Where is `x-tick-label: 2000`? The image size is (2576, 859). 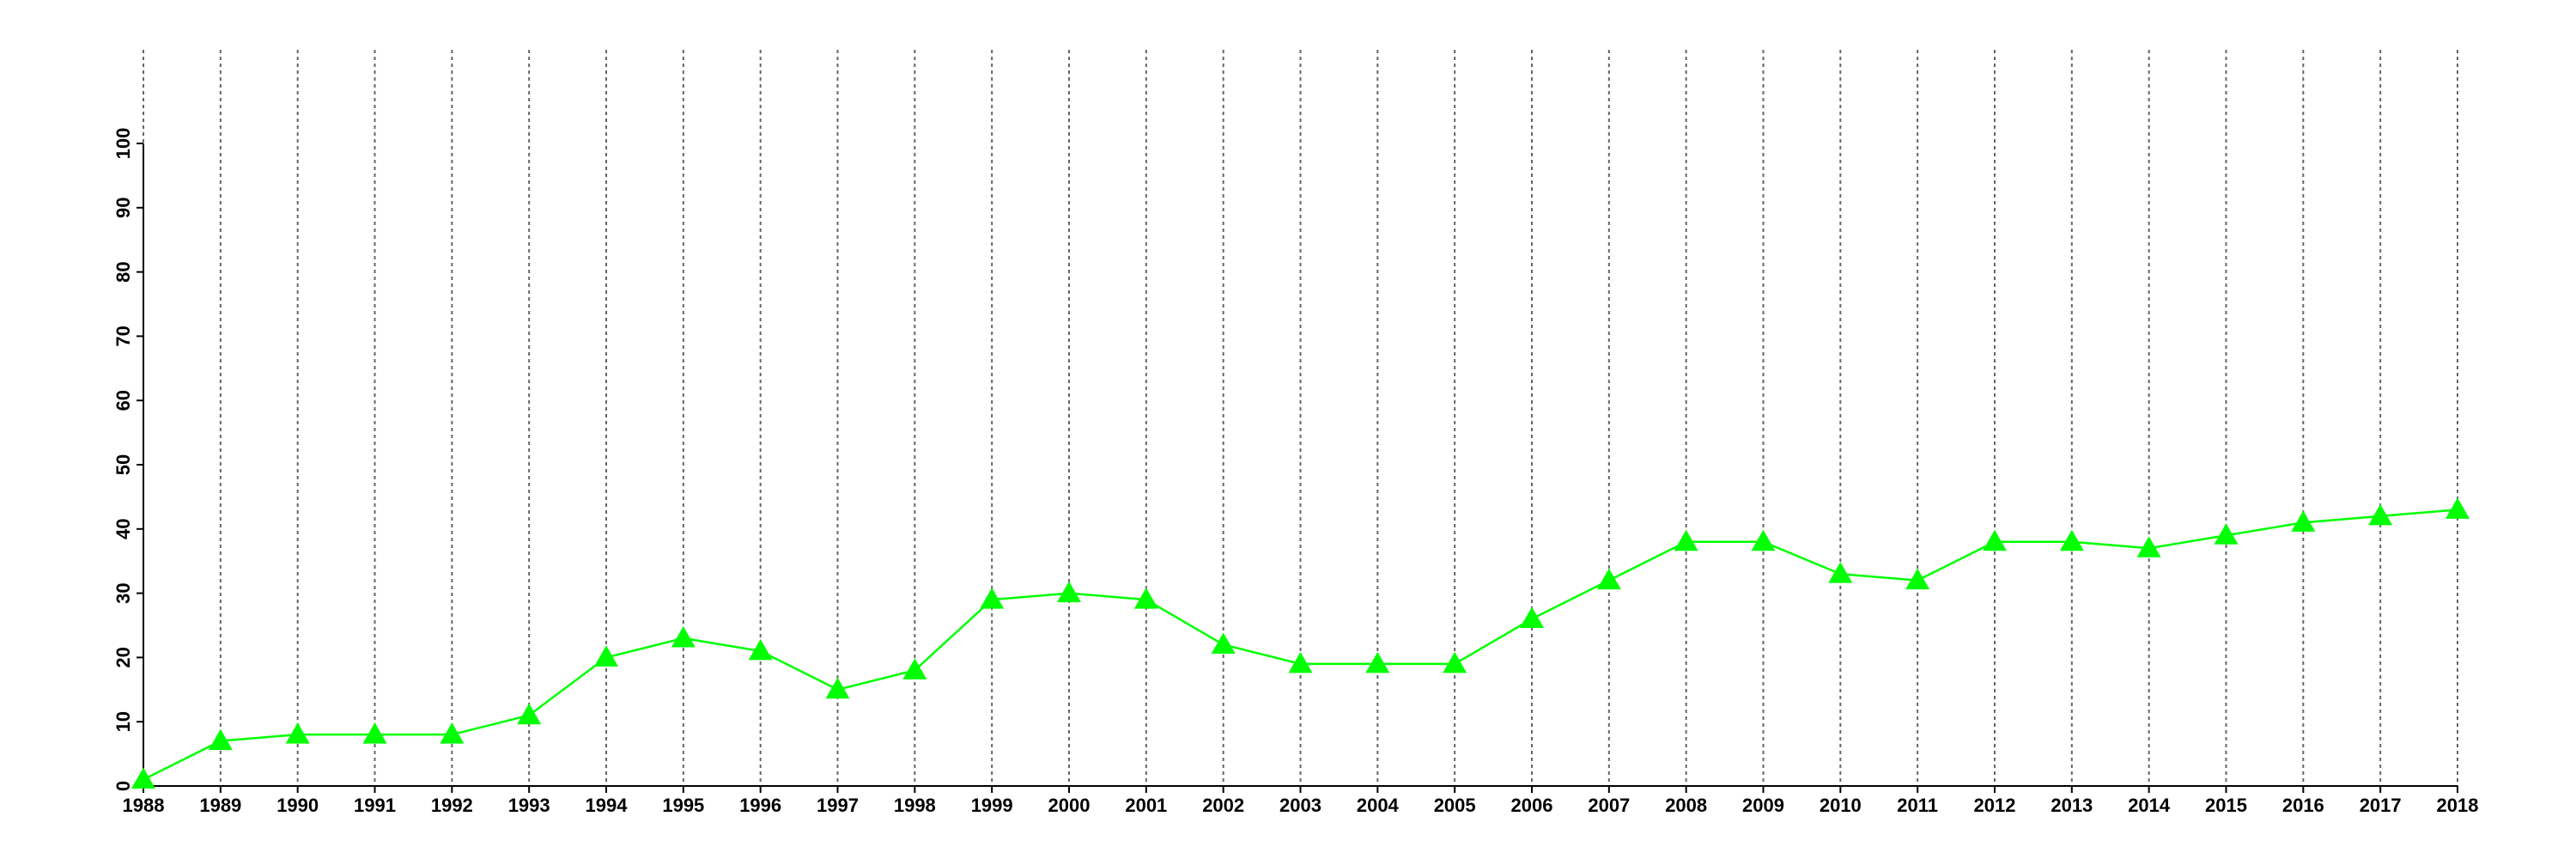 x-tick-label: 2000 is located at coordinates (1069, 806).